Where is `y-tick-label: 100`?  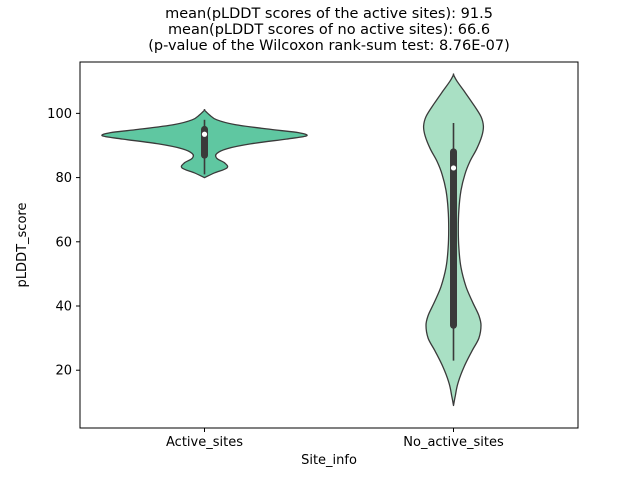 y-tick-label: 100 is located at coordinates (59, 114).